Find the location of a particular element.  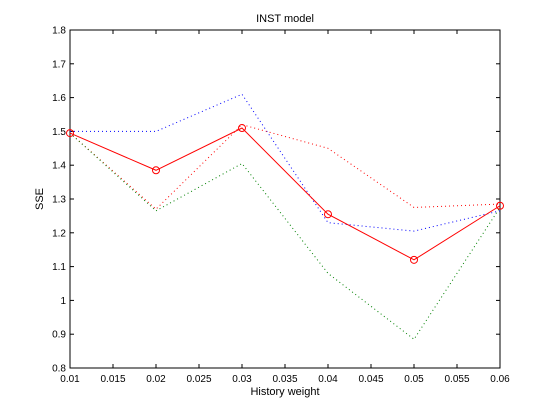

y-tick-label: 1.8 is located at coordinates (59, 31).